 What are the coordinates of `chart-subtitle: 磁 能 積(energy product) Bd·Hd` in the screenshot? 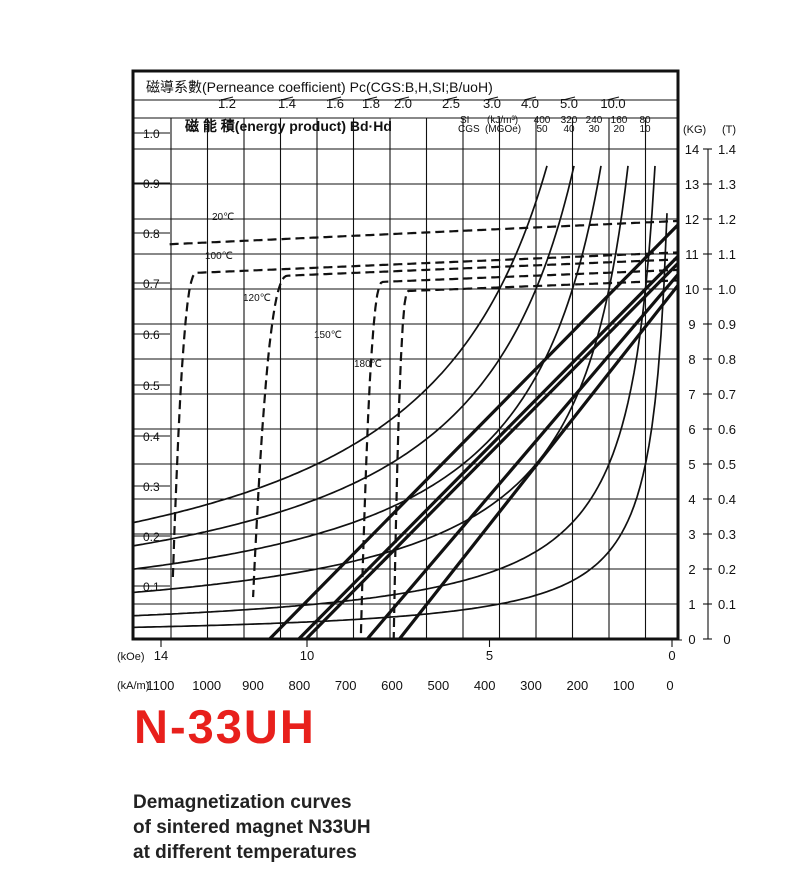 It's located at (288, 126).